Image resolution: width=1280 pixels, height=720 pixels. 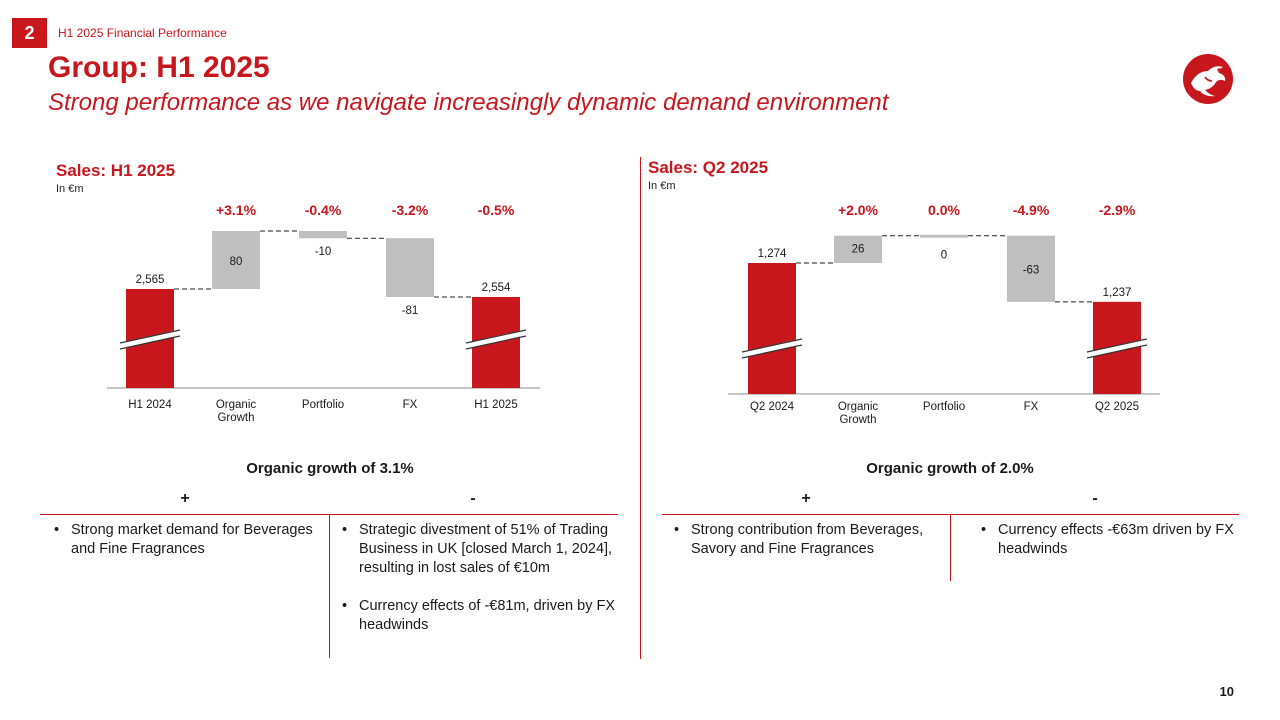 What do you see at coordinates (329, 586) in the screenshot?
I see `left-panel-column-divider` at bounding box center [329, 586].